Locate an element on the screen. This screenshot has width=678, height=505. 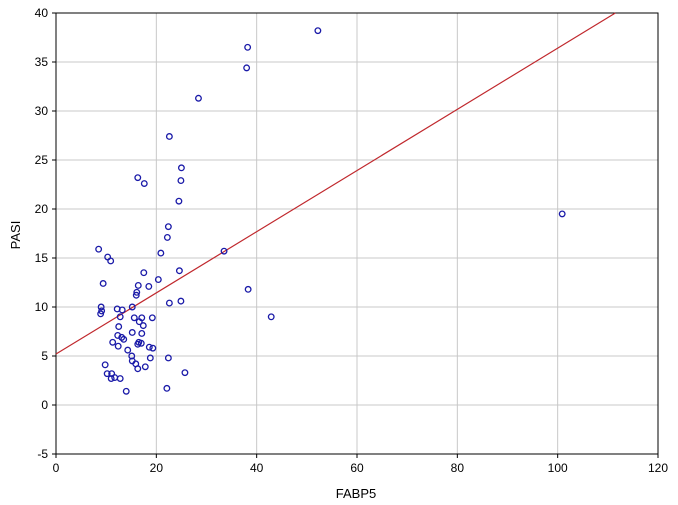
y-axis-label: PASI is located at coordinates (15, 235).